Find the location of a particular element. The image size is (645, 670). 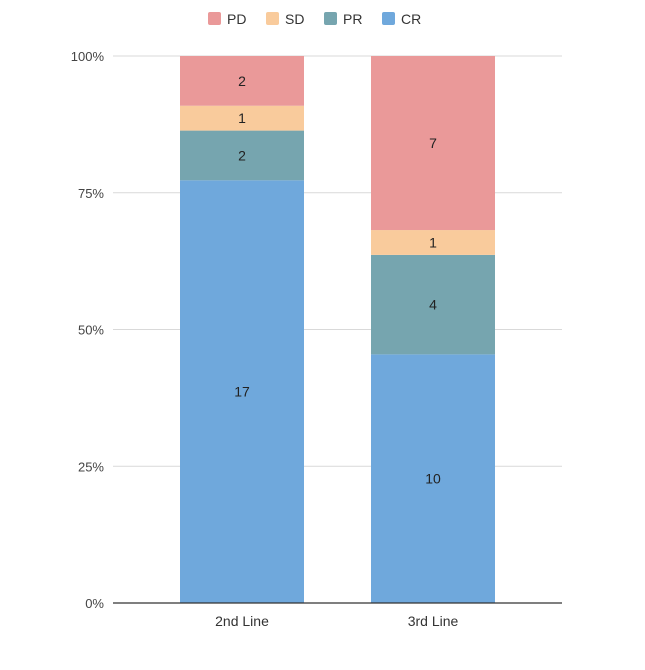

legend-swatch-cr is located at coordinates (388, 18).